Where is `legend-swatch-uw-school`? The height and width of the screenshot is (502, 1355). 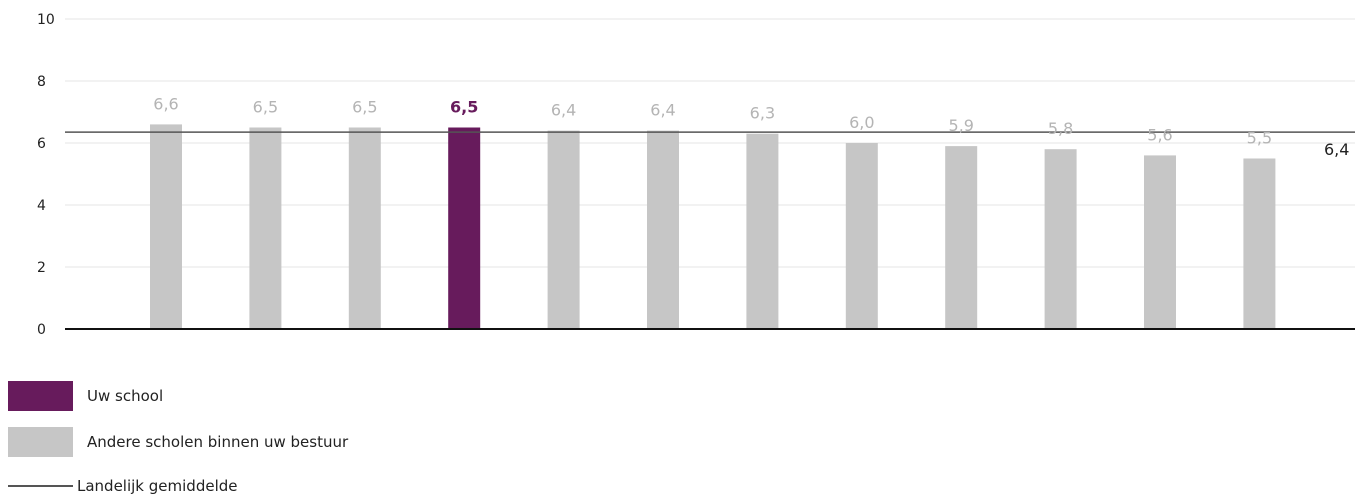 legend-swatch-uw-school is located at coordinates (40, 396).